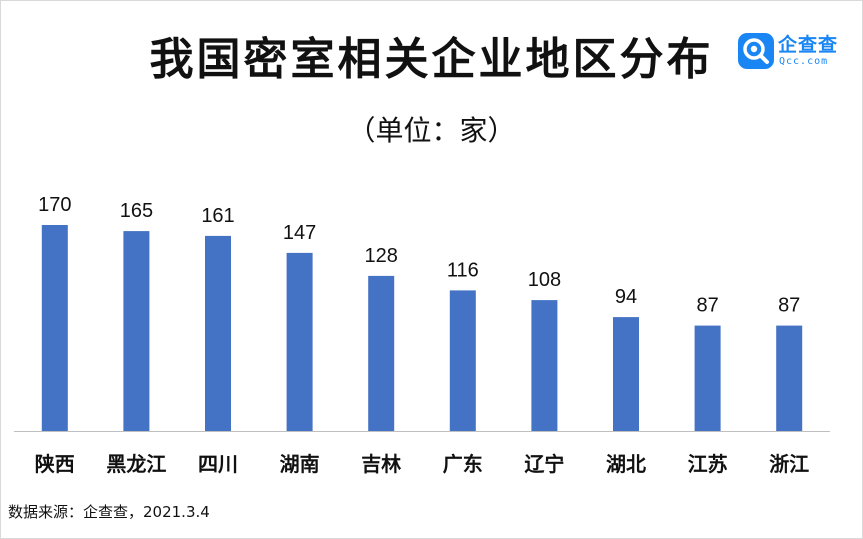  What do you see at coordinates (217, 216) in the screenshot?
I see `data-label: 161` at bounding box center [217, 216].